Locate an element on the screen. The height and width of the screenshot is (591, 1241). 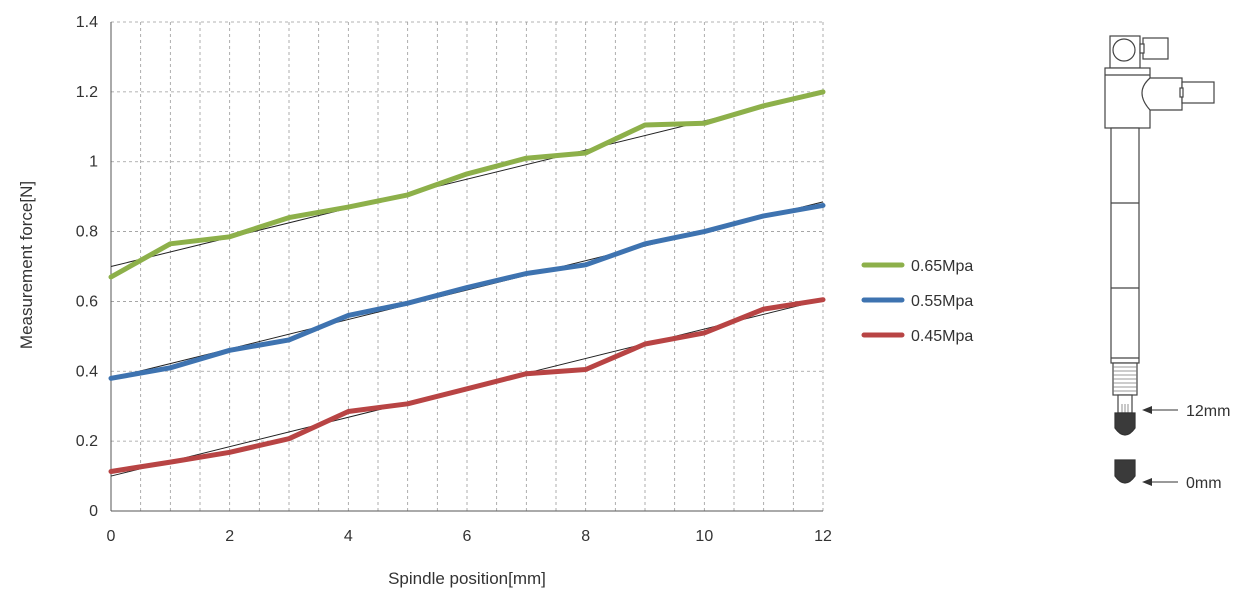
y-tick-label: 1.4 is located at coordinates (87, 22).